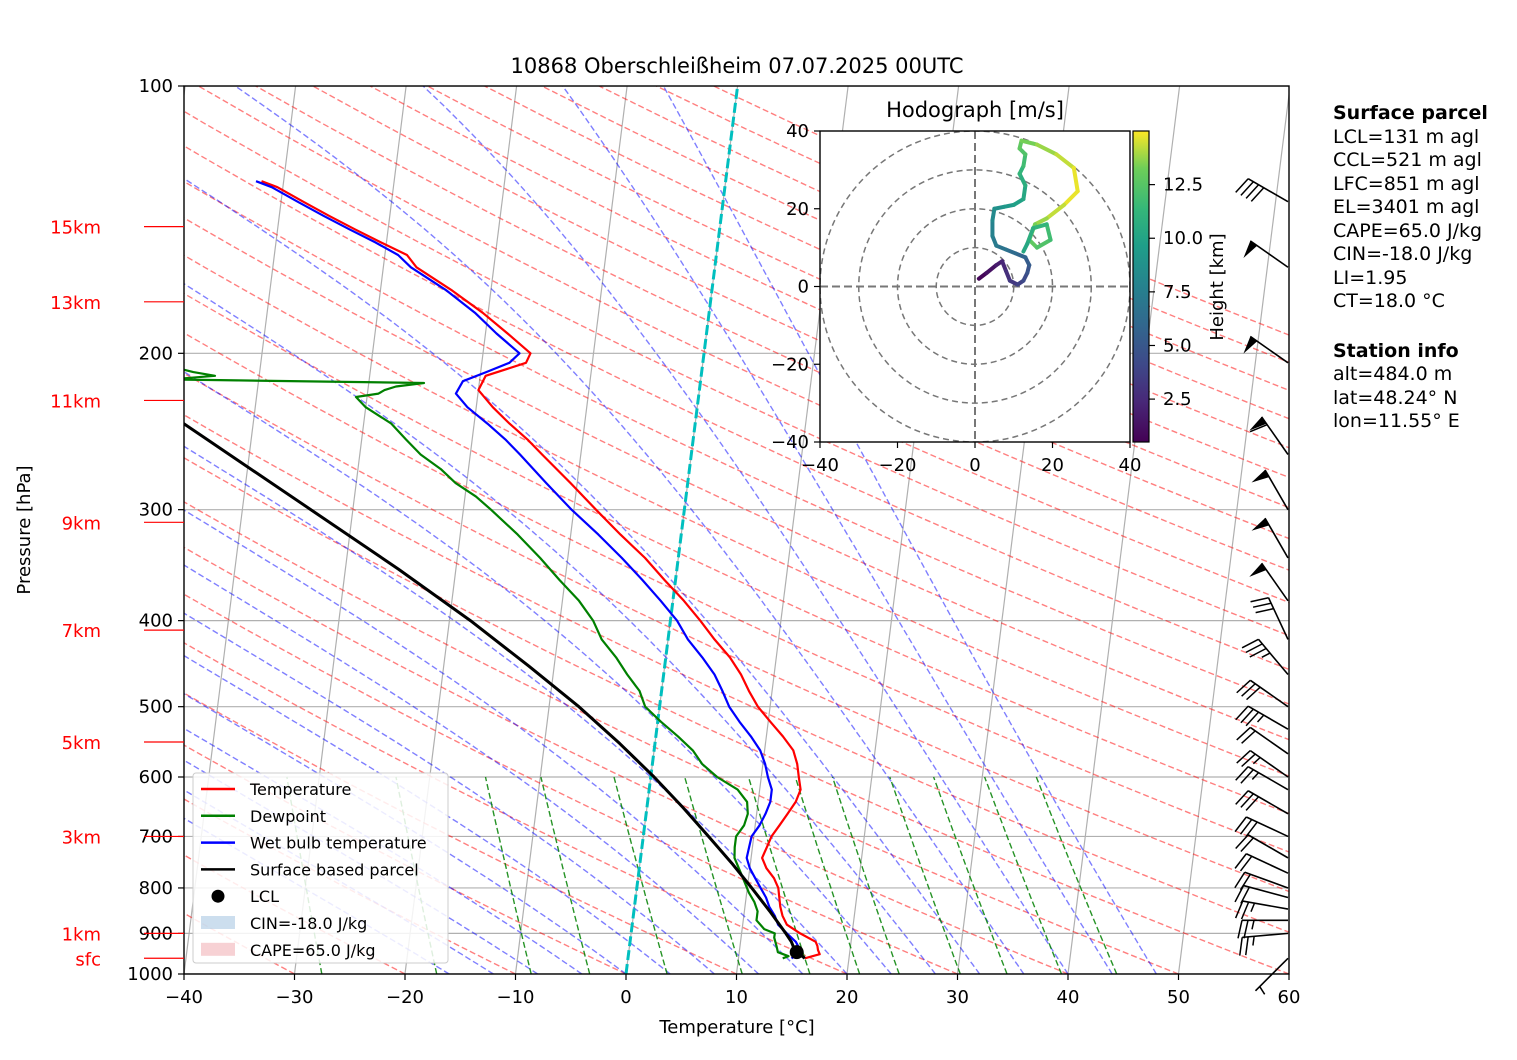 Image resolution: width=1517 pixels, height=1060 pixels. What do you see at coordinates (81, 631) in the screenshot?
I see `height-label: 7km` at bounding box center [81, 631].